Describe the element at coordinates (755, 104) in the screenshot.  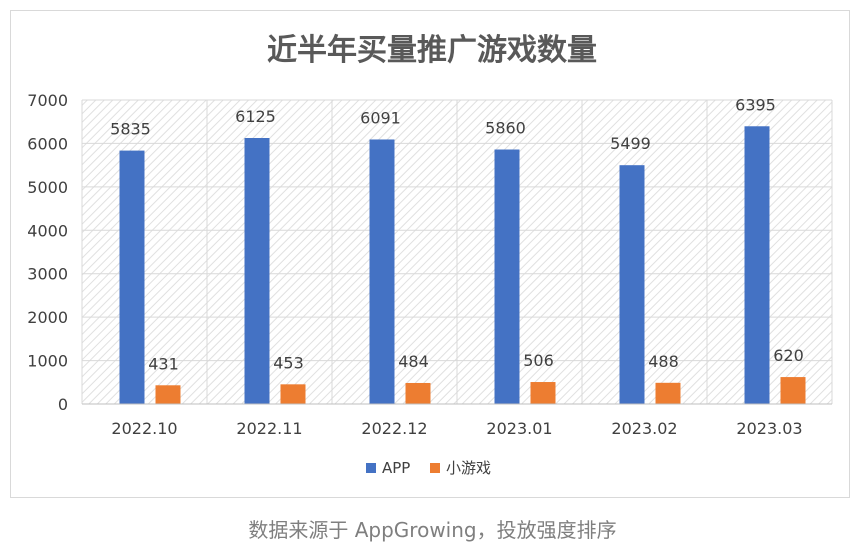
I see `data-label: 6395` at that location.